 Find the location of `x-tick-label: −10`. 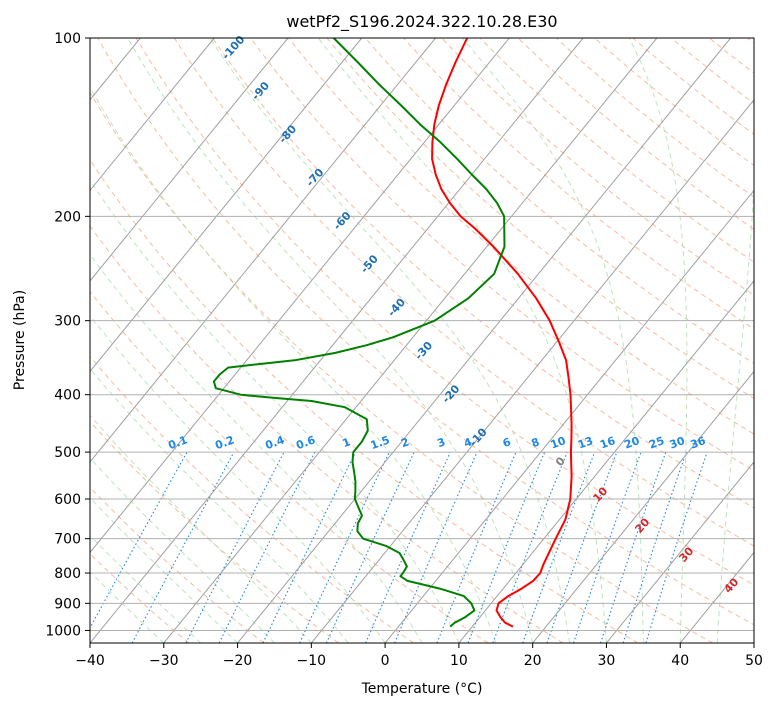

x-tick-label: −10 is located at coordinates (312, 661).